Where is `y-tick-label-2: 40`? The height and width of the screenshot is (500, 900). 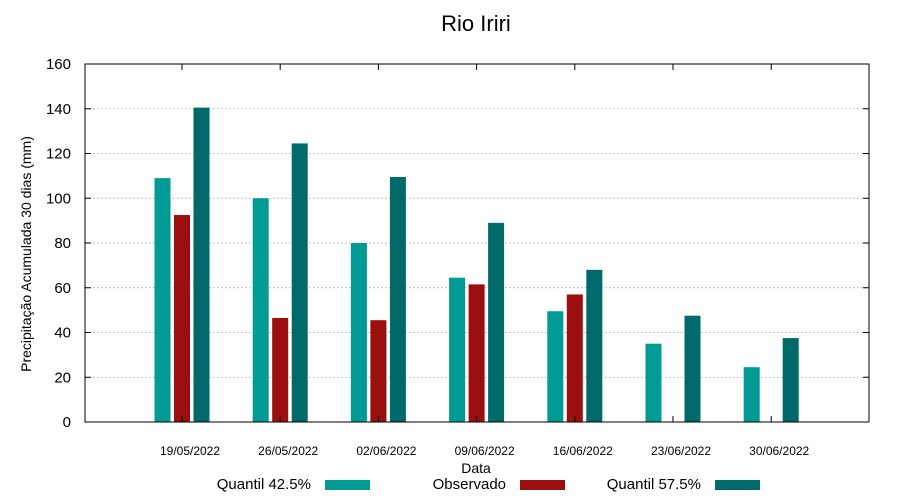
y-tick-label-2: 40 is located at coordinates (62, 333).